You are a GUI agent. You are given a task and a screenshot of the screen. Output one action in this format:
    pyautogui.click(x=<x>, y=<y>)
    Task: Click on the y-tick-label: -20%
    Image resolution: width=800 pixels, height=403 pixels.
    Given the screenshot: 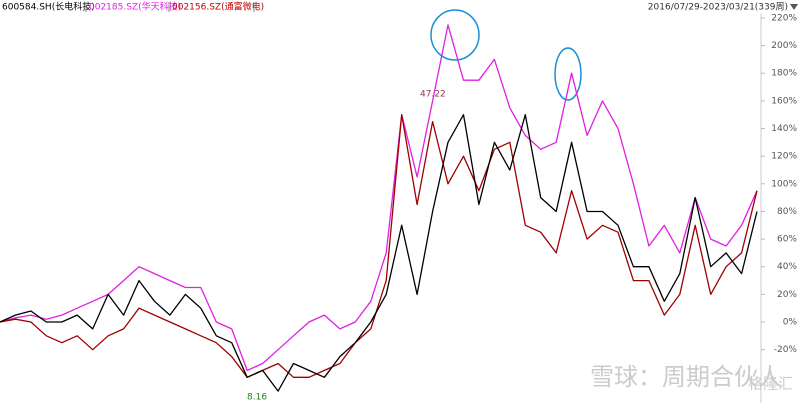 What is the action you would take?
    pyautogui.click(x=786, y=350)
    